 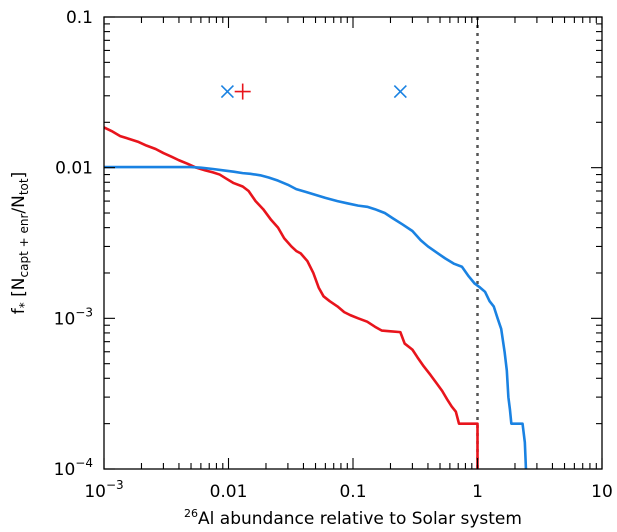 I want to click on y-axis-label-sub1: capt + enr, so click(x=24, y=246).